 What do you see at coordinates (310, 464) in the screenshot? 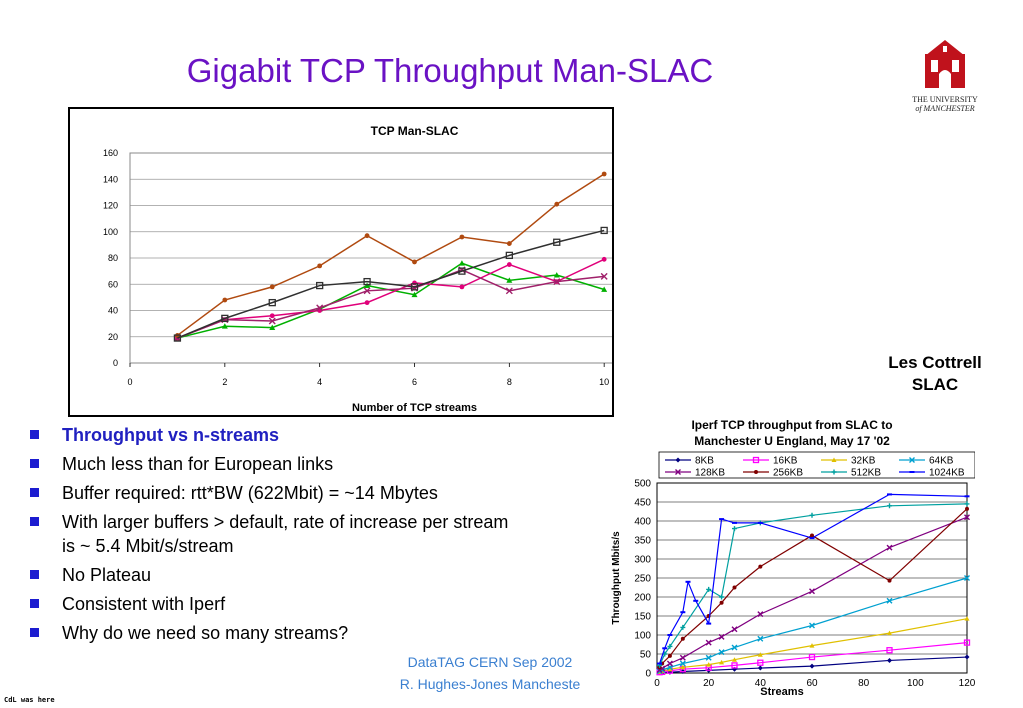
I see `bullet-item: Much less than for European links` at bounding box center [310, 464].